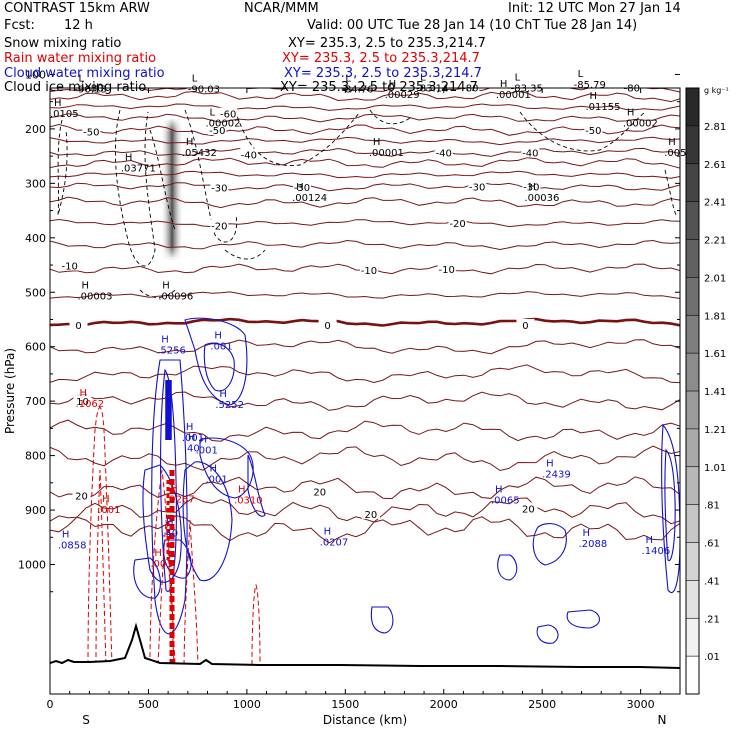 The width and height of the screenshot is (740, 740). What do you see at coordinates (72, 546) in the screenshot?
I see `extremum-value: .0858` at bounding box center [72, 546].